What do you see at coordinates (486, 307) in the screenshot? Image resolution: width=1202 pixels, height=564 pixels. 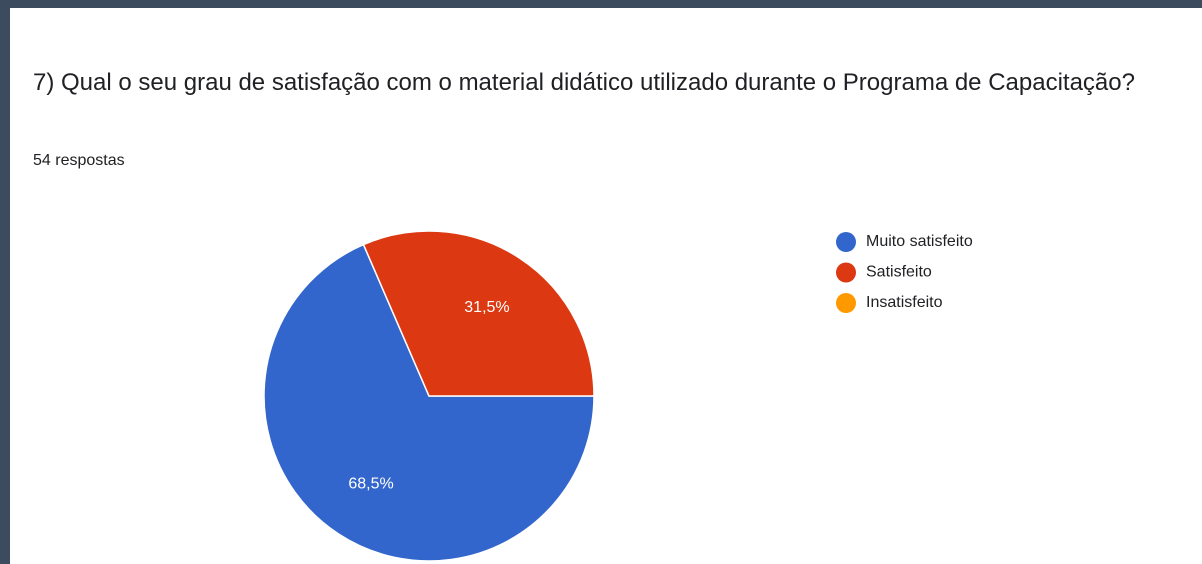 I see `data-label: 31,5%` at bounding box center [486, 307].